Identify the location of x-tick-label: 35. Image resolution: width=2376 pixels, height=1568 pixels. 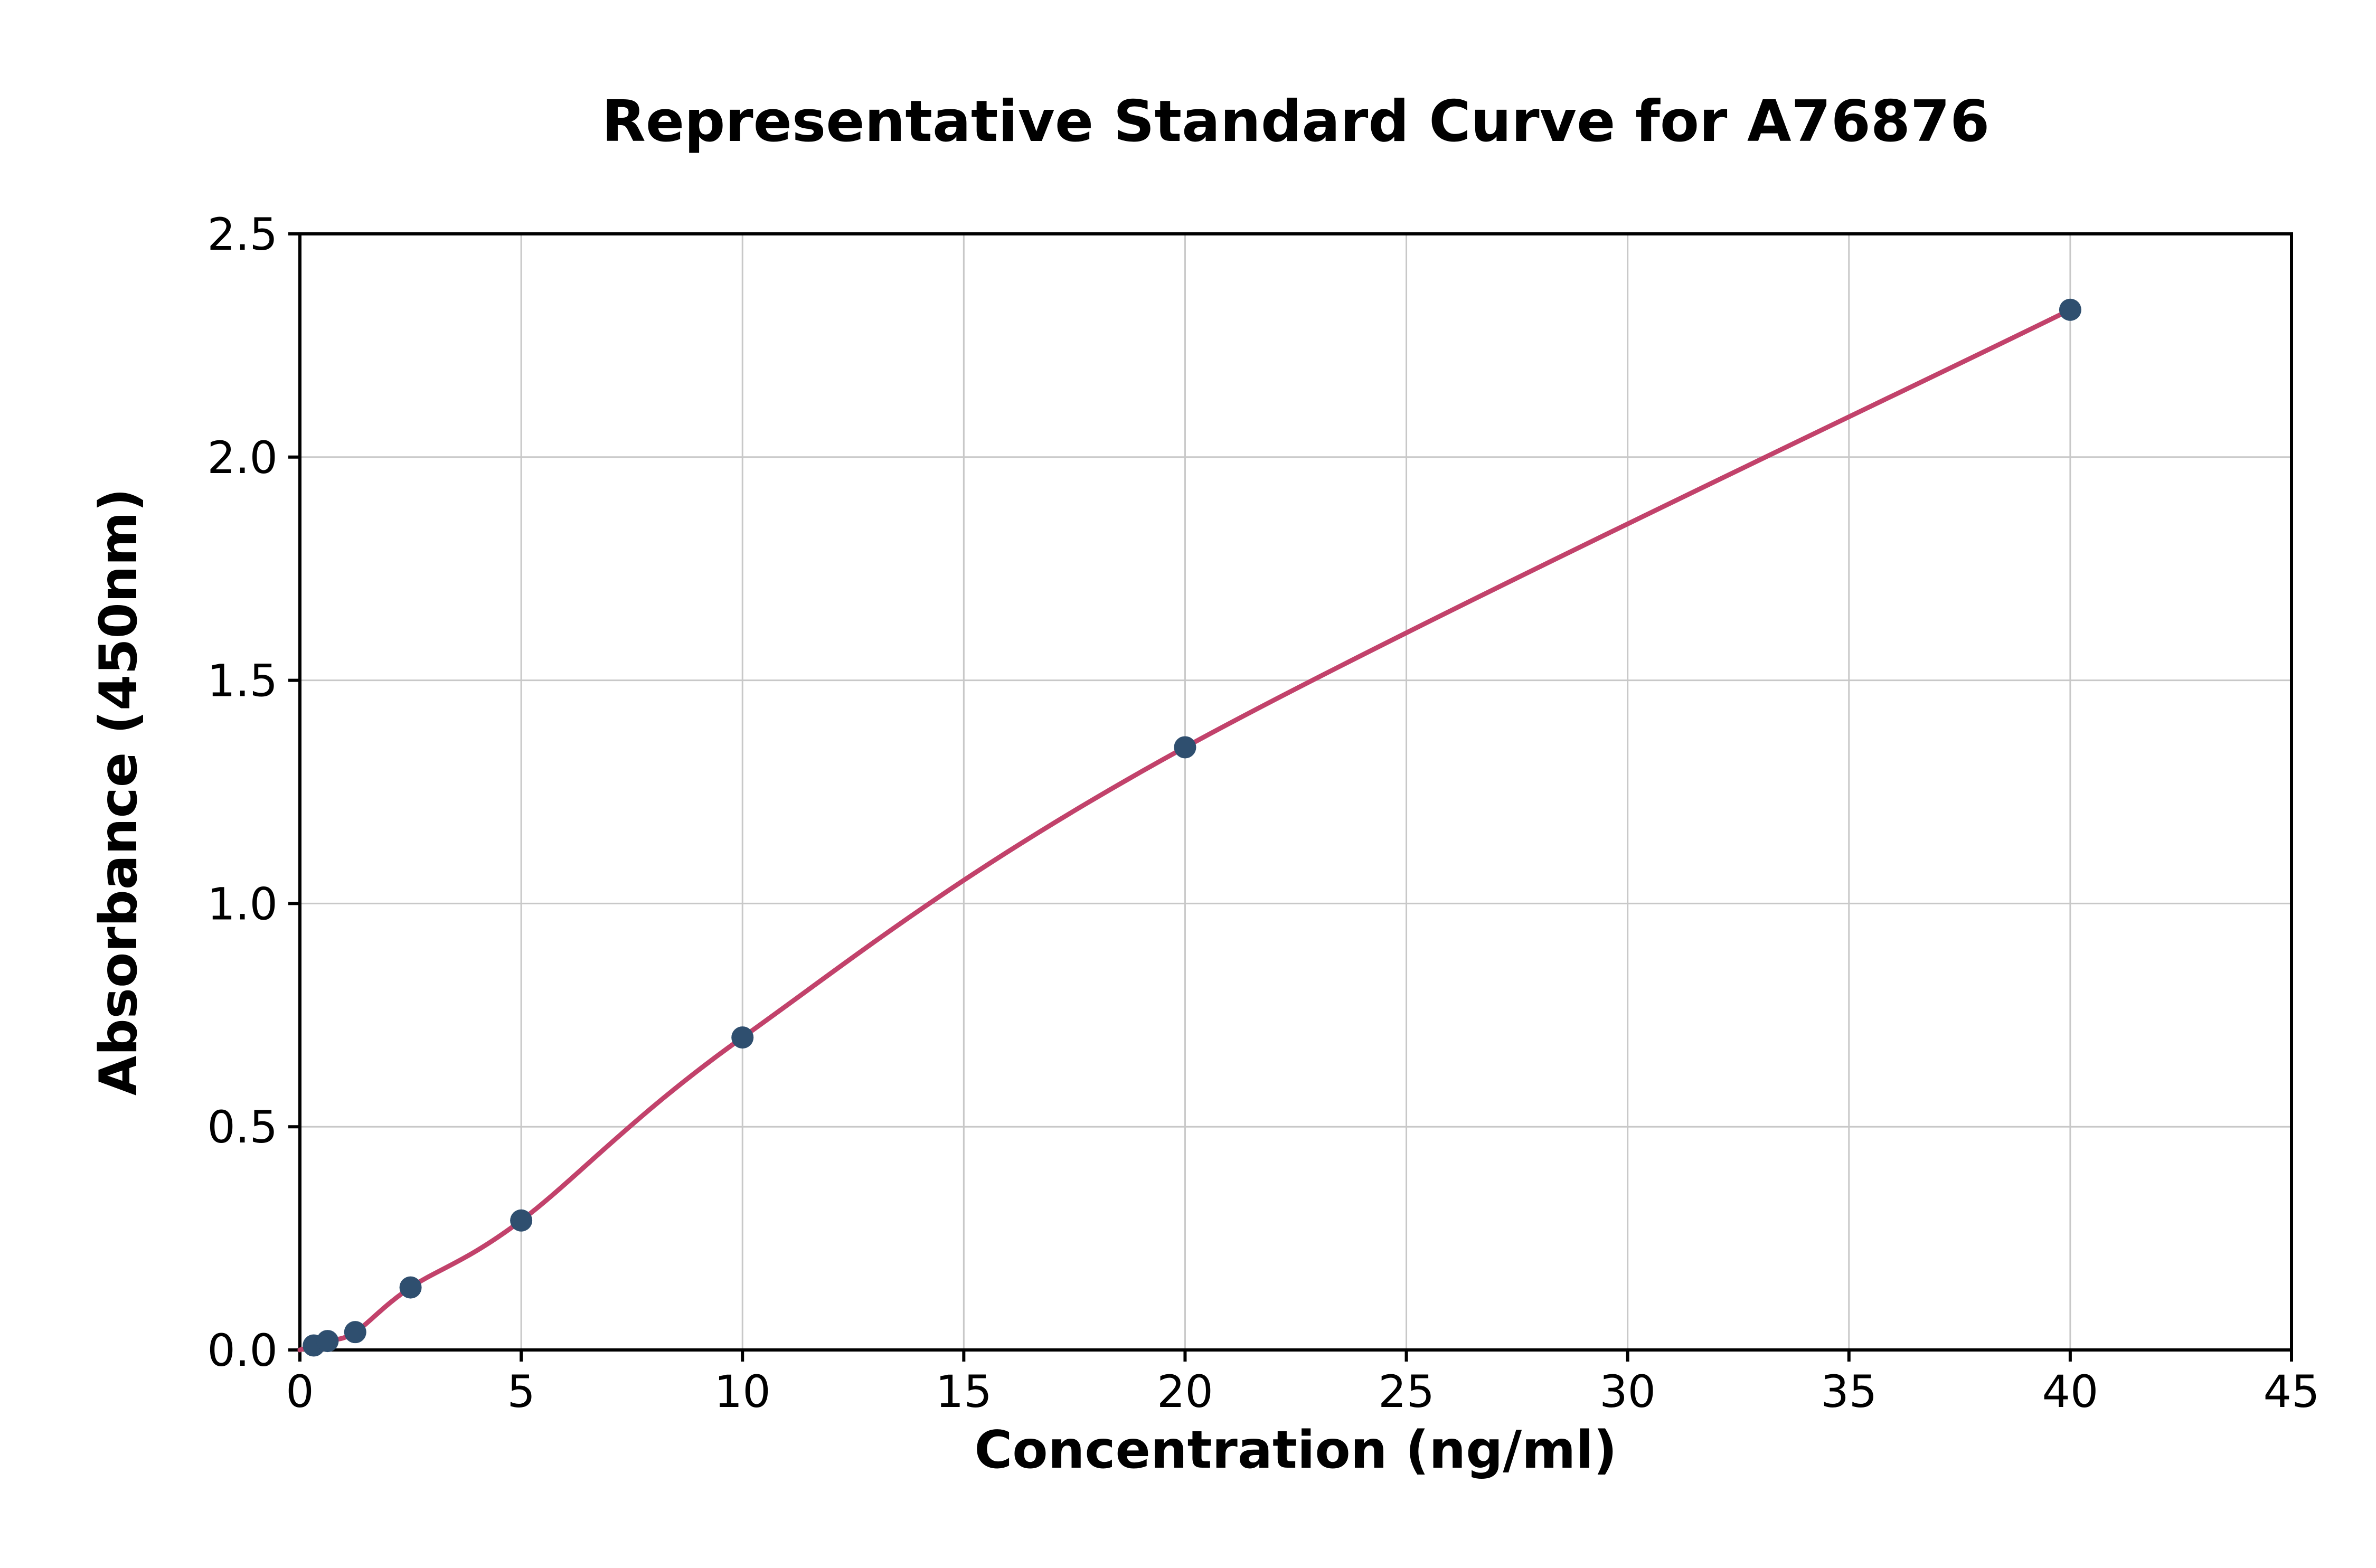
(1849, 1392).